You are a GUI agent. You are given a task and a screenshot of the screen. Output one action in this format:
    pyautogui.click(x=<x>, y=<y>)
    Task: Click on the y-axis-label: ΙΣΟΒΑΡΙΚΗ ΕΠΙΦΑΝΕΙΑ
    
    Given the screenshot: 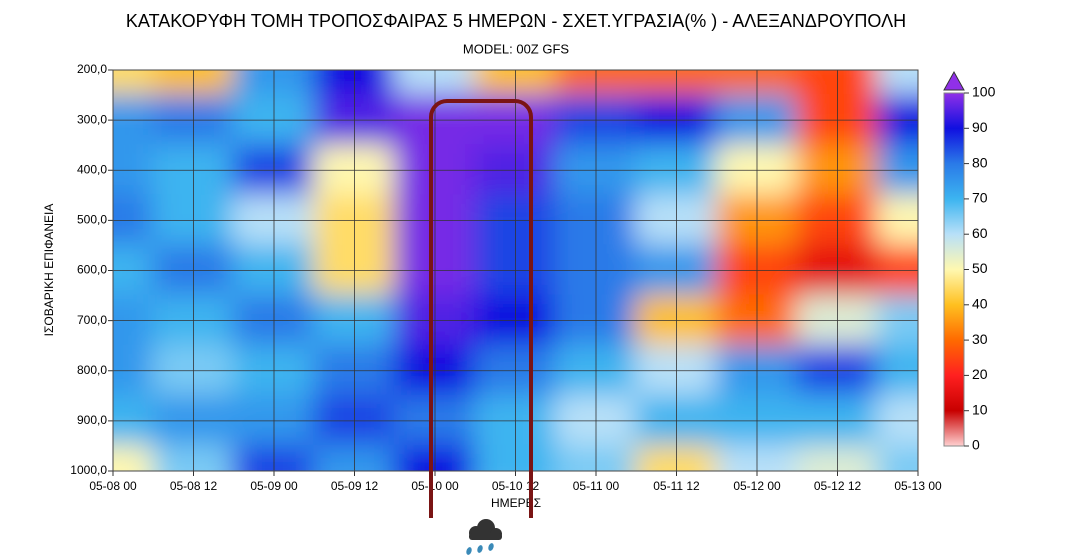 What is the action you would take?
    pyautogui.click(x=49, y=270)
    